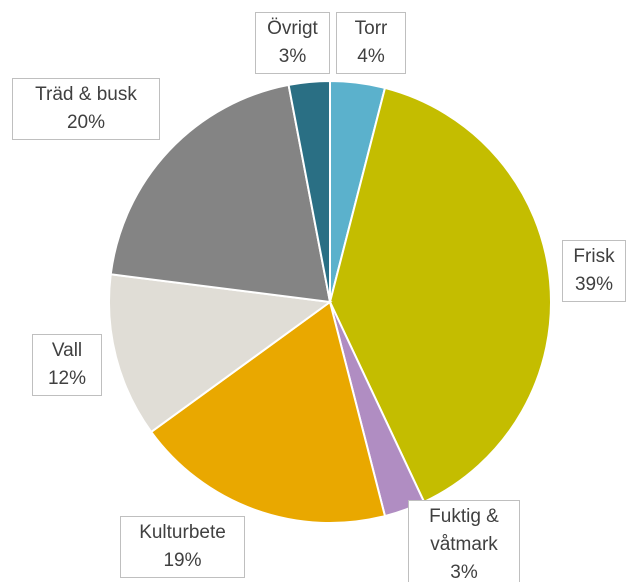 The width and height of the screenshot is (626, 582). Describe the element at coordinates (371, 43) in the screenshot. I see `data-label: Torr 4%` at that location.